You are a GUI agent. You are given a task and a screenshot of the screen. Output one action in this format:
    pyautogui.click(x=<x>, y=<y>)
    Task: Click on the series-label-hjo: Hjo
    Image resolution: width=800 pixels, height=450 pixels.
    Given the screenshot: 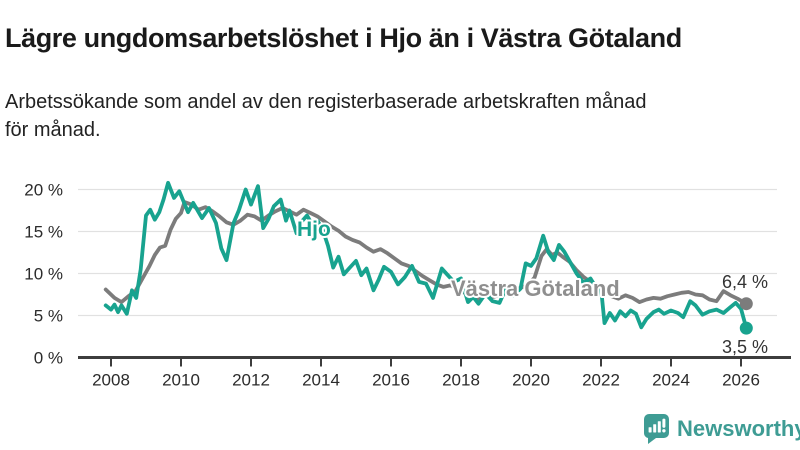 What is the action you would take?
    pyautogui.click(x=314, y=229)
    